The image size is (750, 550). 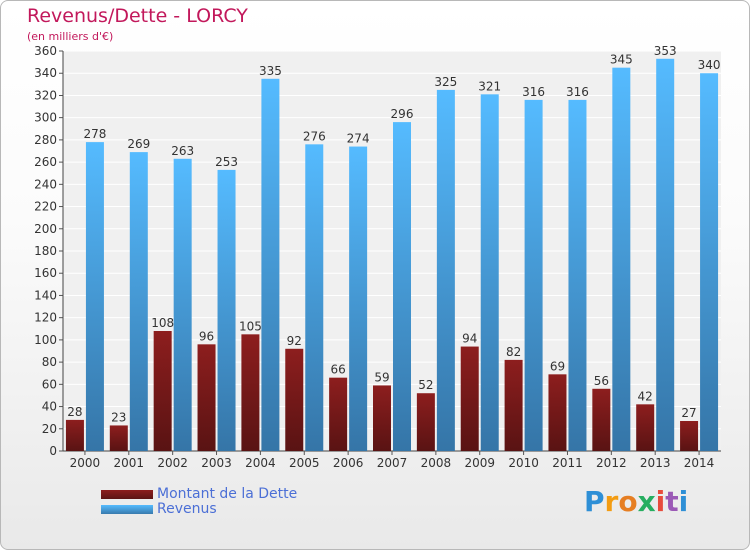 I want to click on y-tick-label: 340, so click(x=45, y=73).